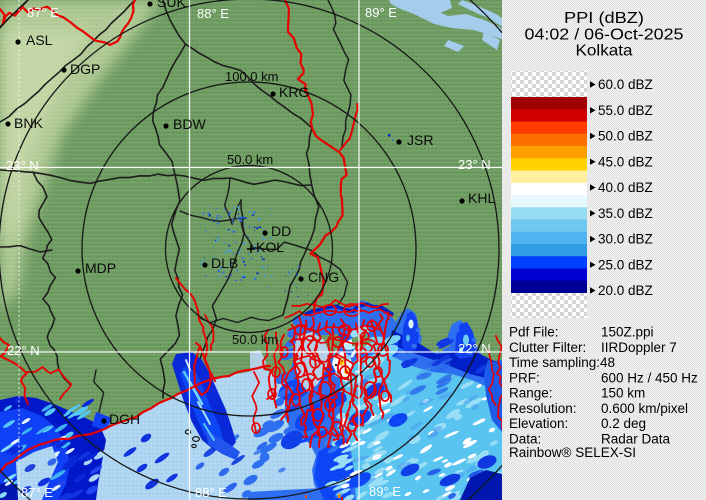 The width and height of the screenshot is (706, 500). I want to click on svg-text: JSR, so click(420, 140).